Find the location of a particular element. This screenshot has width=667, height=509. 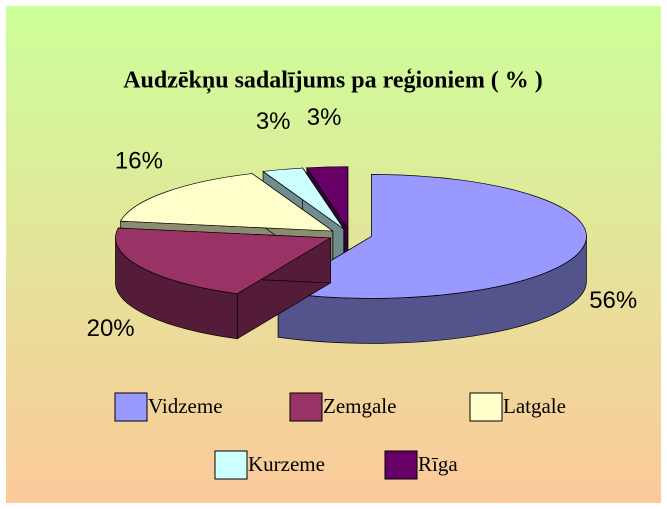

data-label: 16% is located at coordinates (139, 160).